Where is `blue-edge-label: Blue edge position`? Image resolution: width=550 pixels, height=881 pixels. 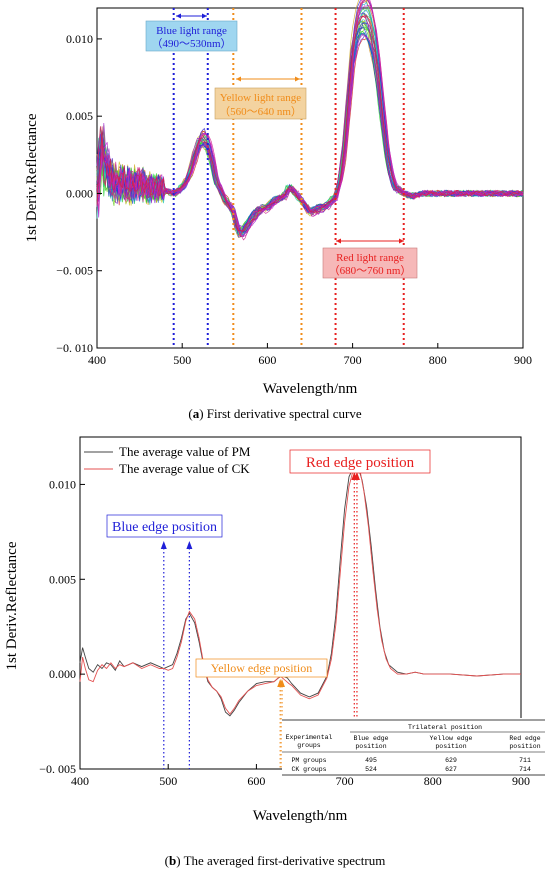 blue-edge-label: Blue edge position is located at coordinates (164, 527).